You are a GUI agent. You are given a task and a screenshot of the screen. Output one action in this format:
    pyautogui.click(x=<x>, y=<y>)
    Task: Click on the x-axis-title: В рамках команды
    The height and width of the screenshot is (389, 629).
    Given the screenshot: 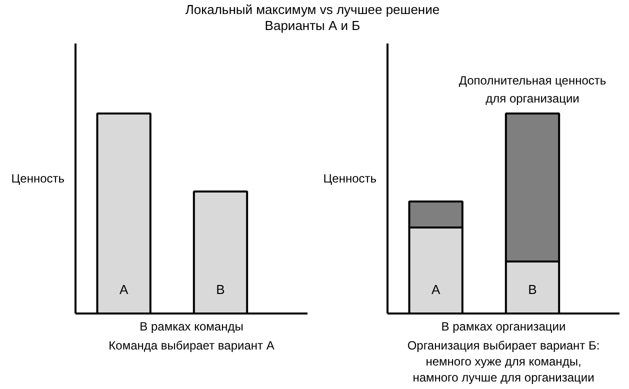 What is the action you would take?
    pyautogui.click(x=192, y=327)
    